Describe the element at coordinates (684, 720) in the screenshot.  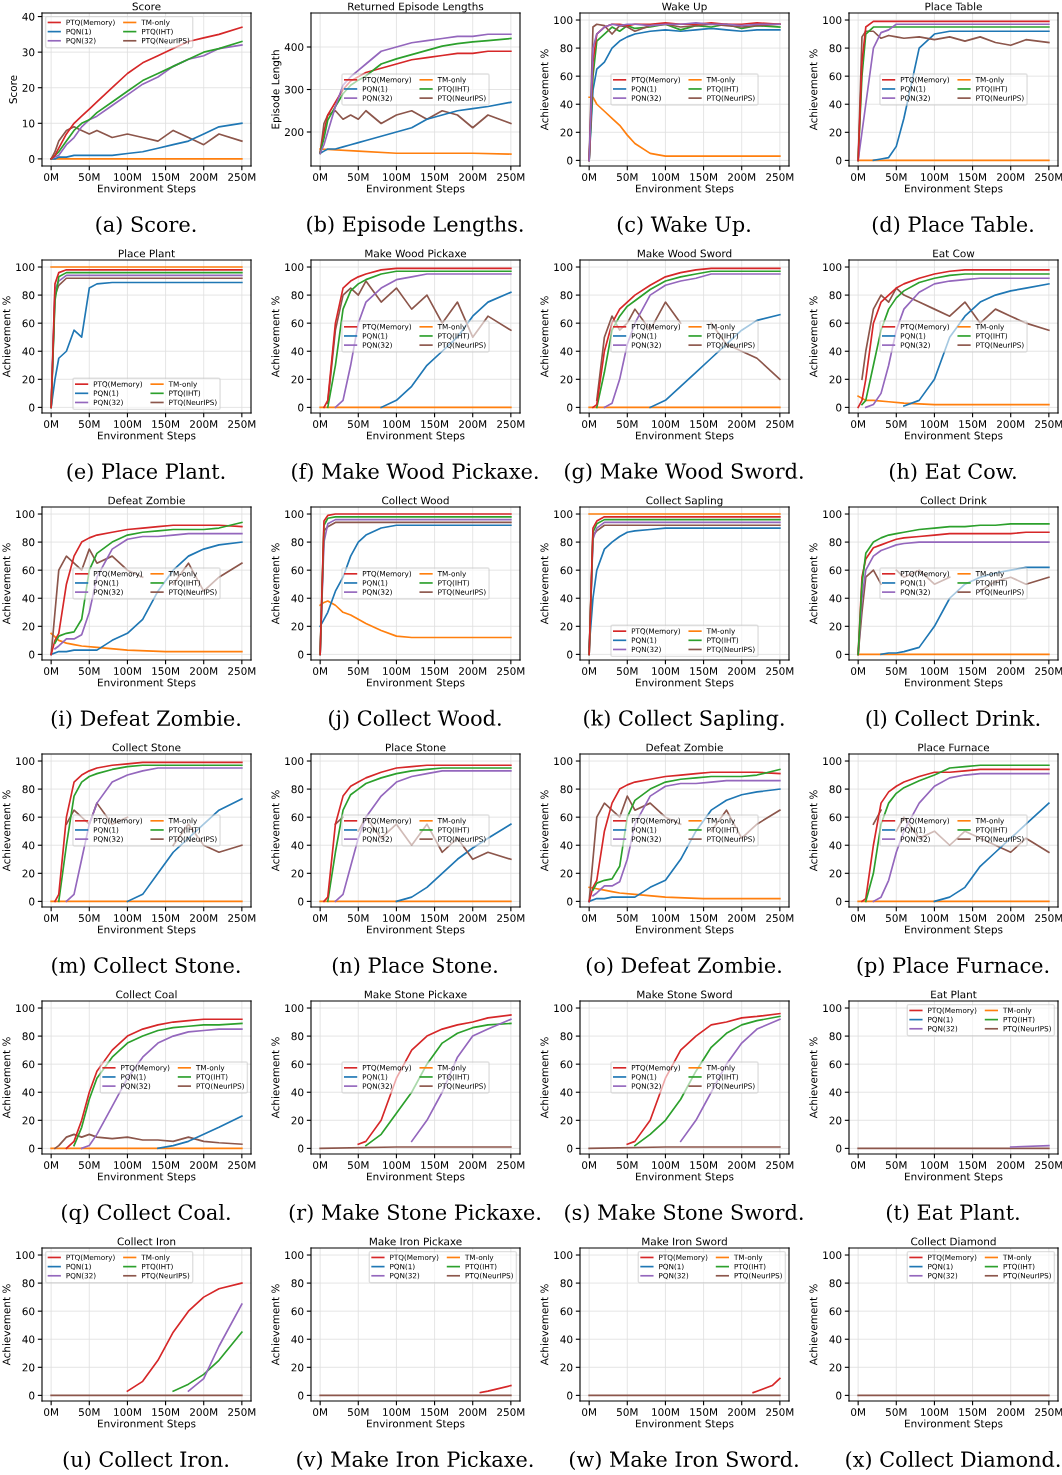
I see `text: (k) Collect Sapling.` at that location.